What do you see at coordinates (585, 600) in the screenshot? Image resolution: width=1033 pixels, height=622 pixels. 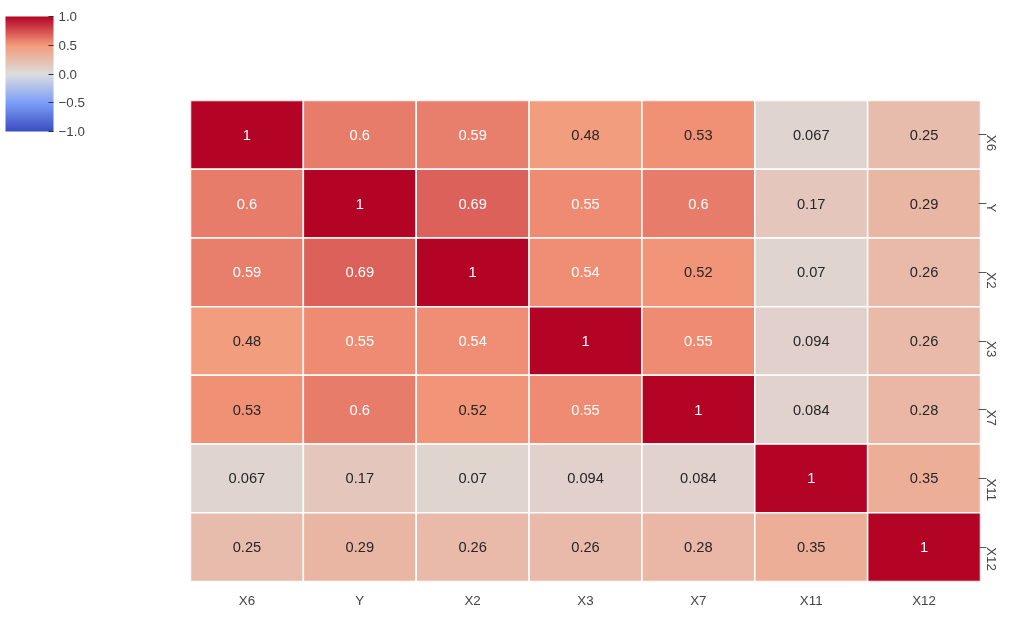 I see `x-tick-label: X3` at bounding box center [585, 600].